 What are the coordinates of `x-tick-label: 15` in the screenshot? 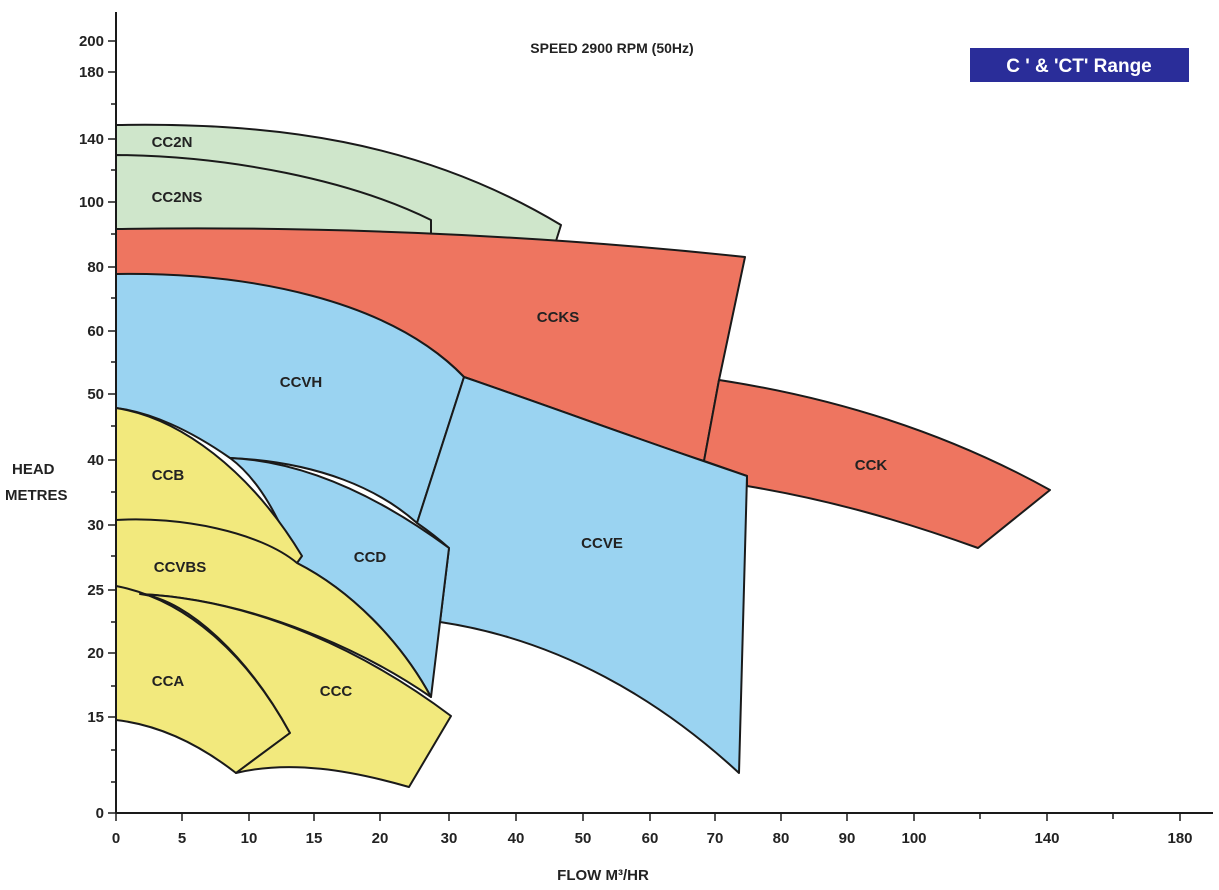 It's located at (314, 838).